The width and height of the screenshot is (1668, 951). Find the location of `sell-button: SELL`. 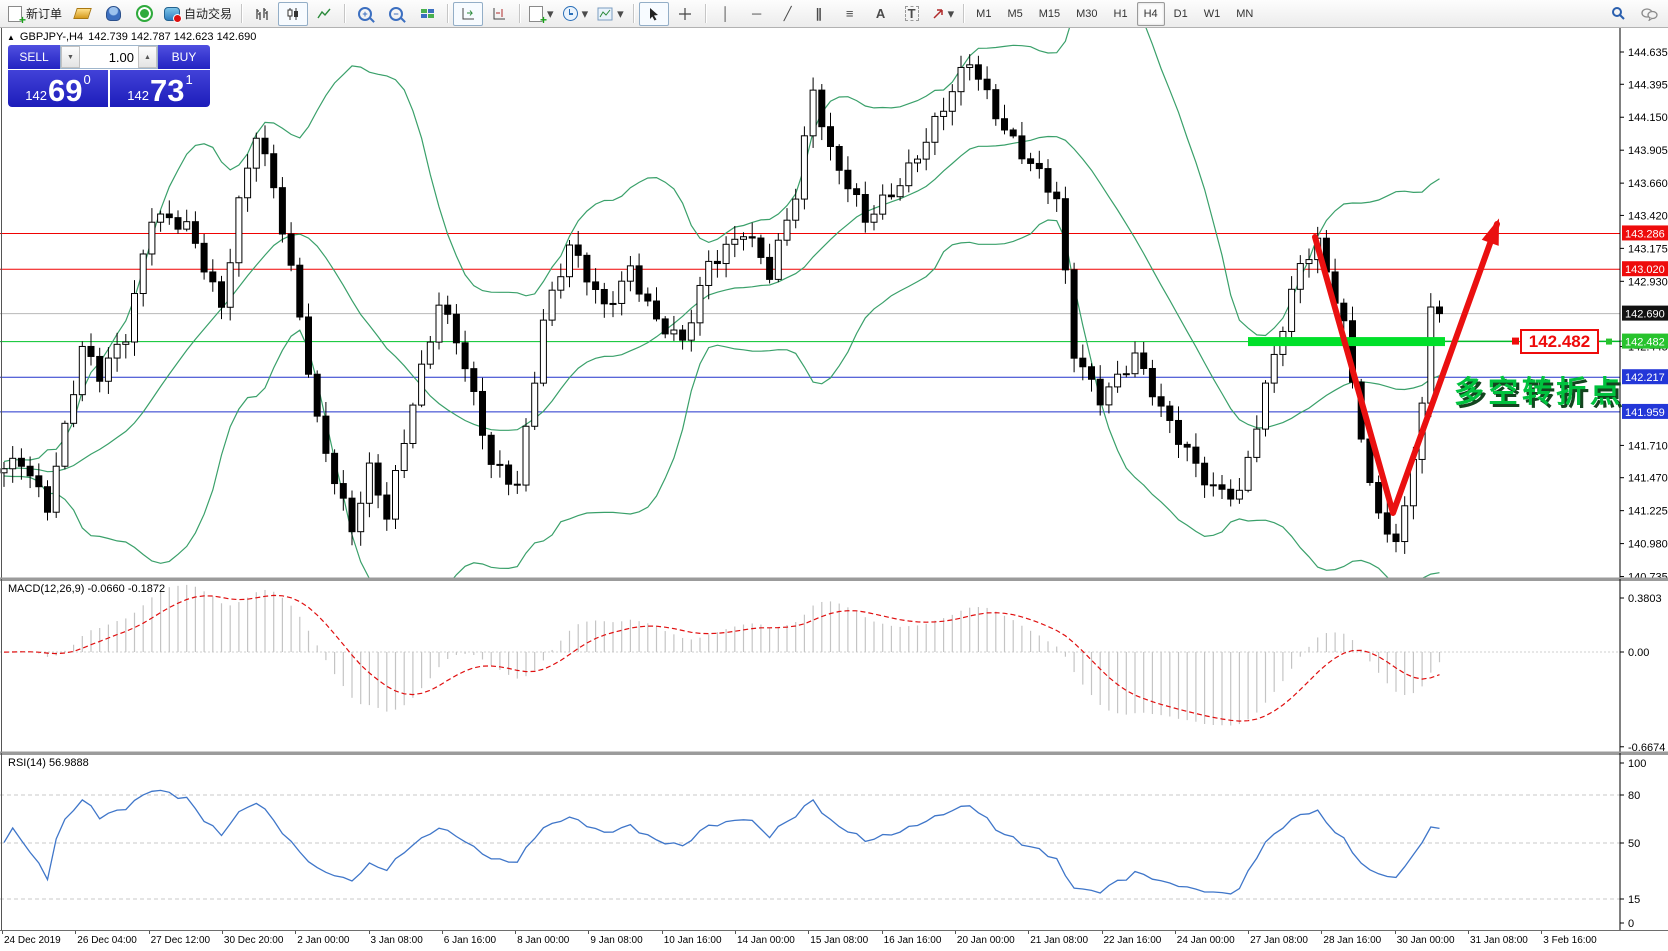

sell-button: SELL is located at coordinates (34, 57).